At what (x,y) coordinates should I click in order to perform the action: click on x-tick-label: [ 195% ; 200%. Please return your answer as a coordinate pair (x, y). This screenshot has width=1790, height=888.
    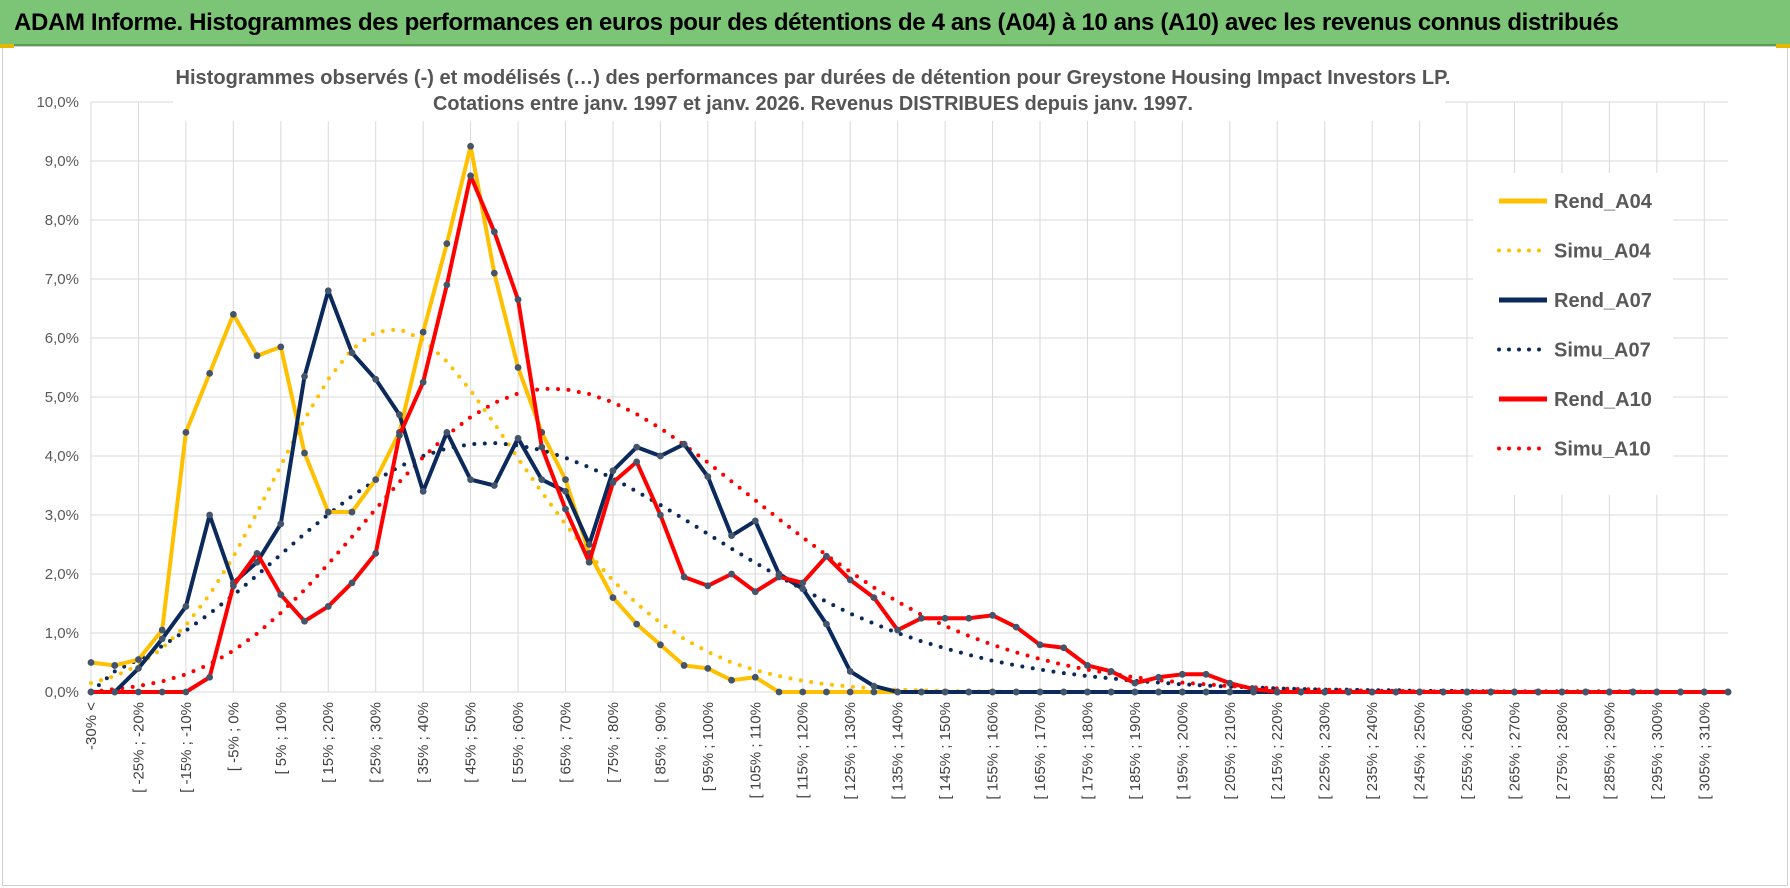
    Looking at the image, I should click on (1182, 751).